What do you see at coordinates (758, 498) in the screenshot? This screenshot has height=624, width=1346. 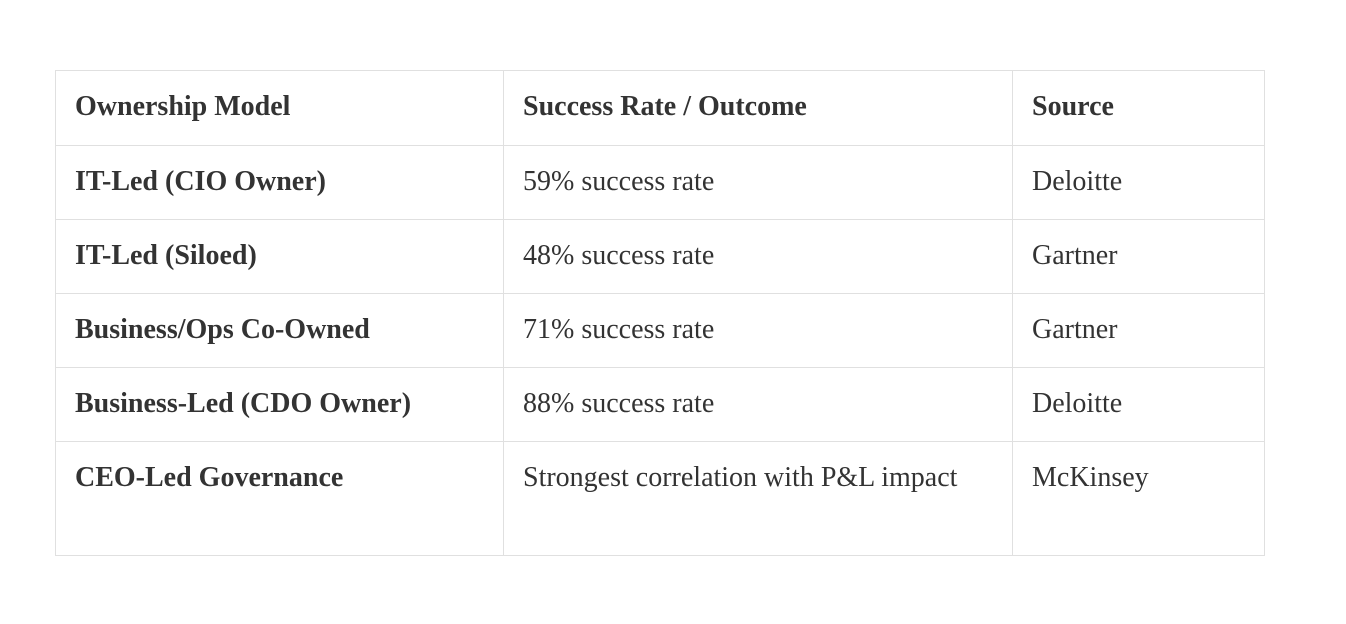 I see `cell-outcome: Strongest correlation with P&L impact` at bounding box center [758, 498].